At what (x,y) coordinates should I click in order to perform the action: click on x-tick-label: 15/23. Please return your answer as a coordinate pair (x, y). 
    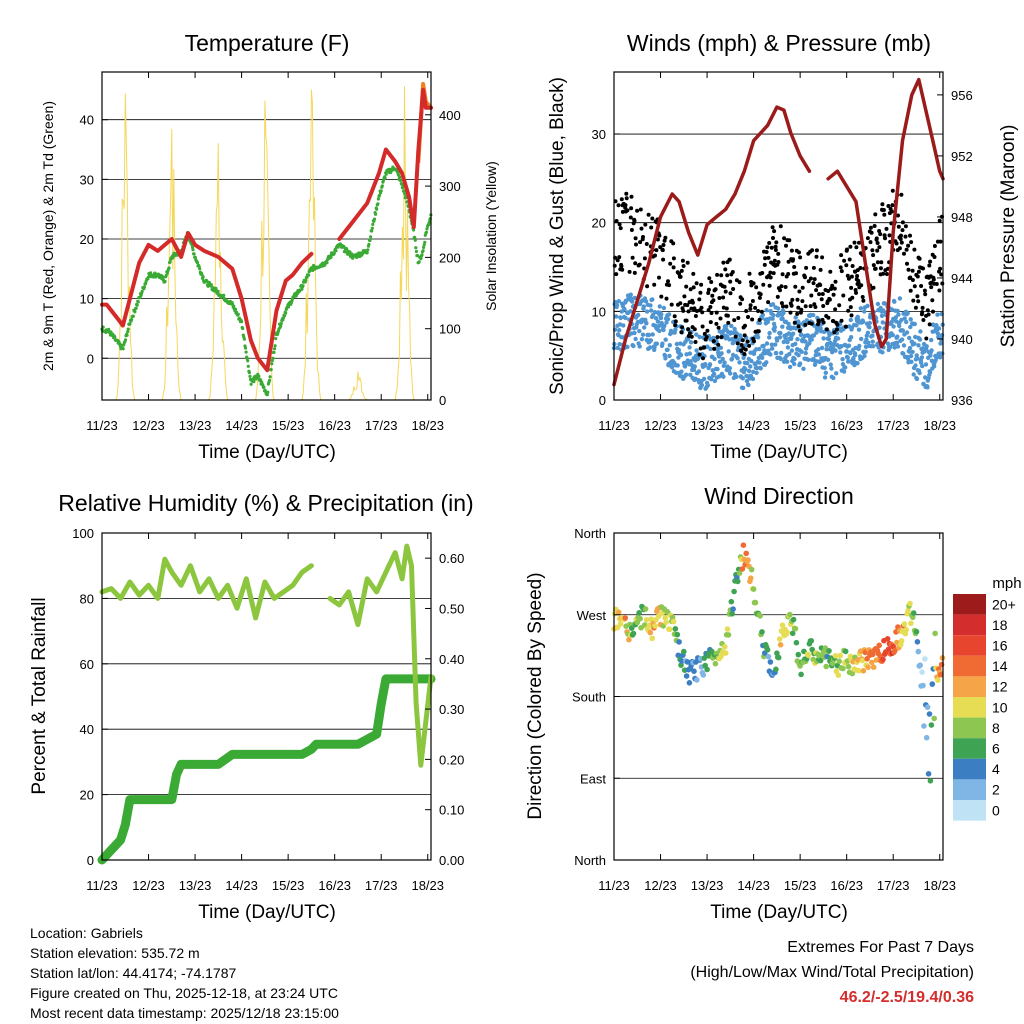
    Looking at the image, I should click on (800, 425).